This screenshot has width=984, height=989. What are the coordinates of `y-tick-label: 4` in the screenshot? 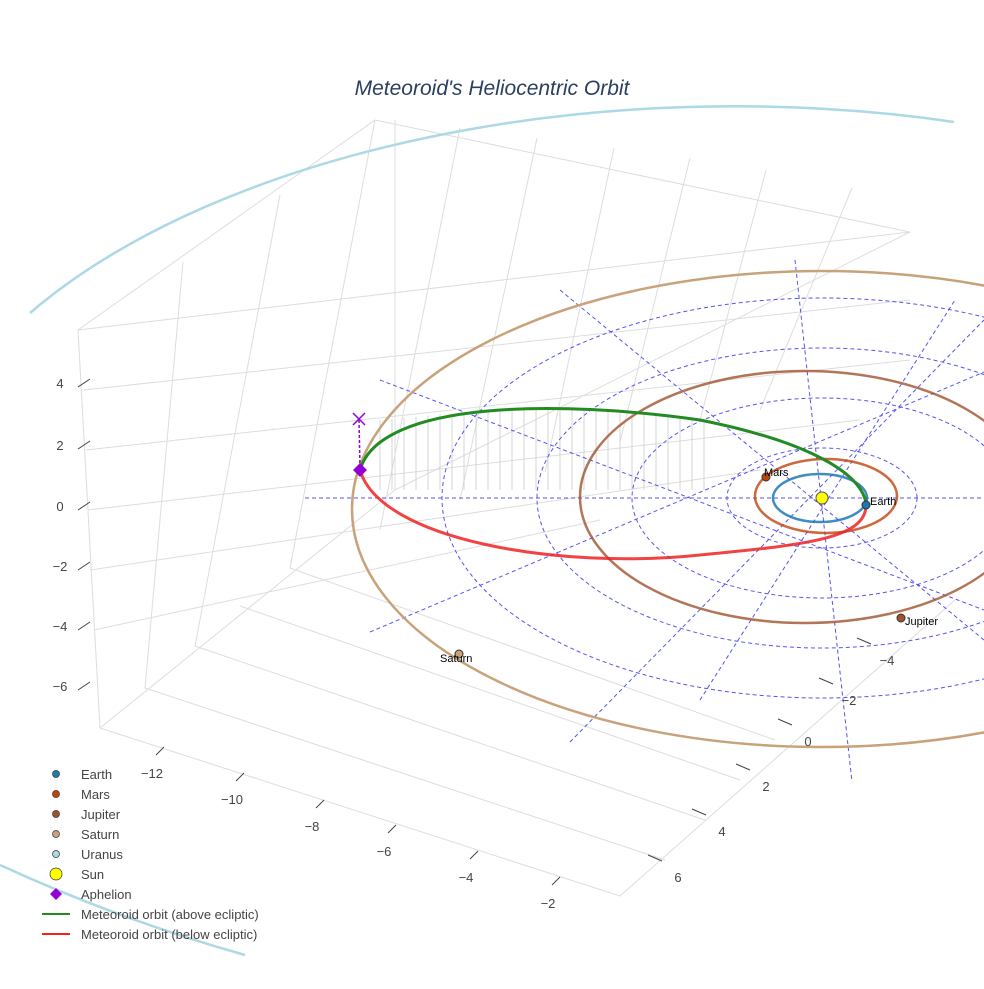 It's located at (721, 831).